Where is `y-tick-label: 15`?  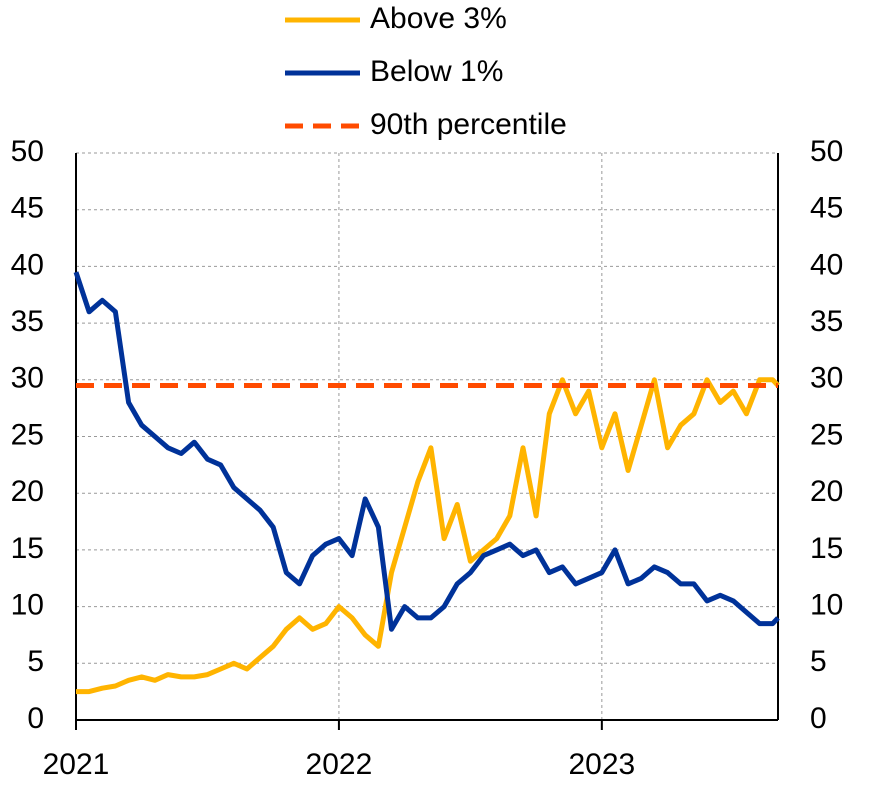
y-tick-label: 15 is located at coordinates (27, 548).